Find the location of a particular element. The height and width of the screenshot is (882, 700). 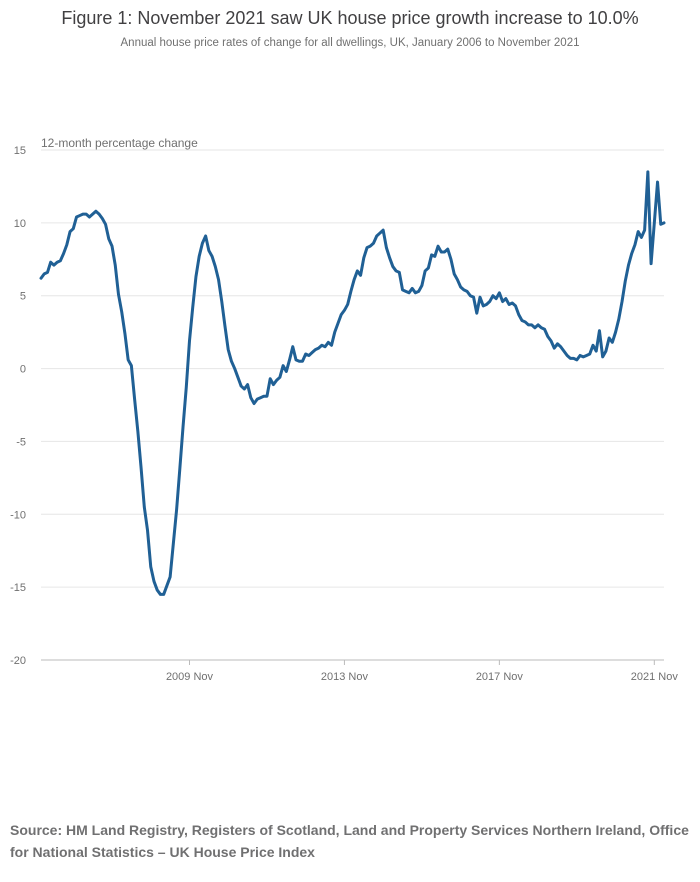

x-tick-label: 2017 Nov is located at coordinates (500, 677).